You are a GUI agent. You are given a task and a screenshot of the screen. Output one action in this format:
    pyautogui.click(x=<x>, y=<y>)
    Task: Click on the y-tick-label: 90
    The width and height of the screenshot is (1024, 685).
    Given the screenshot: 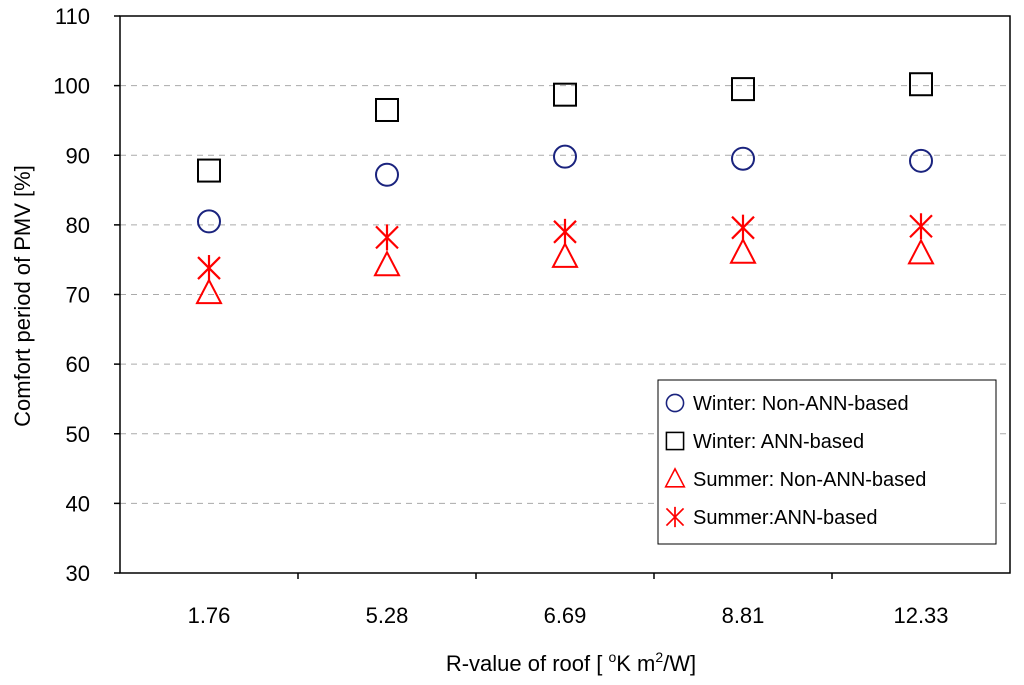 What is the action you would take?
    pyautogui.click(x=78, y=155)
    